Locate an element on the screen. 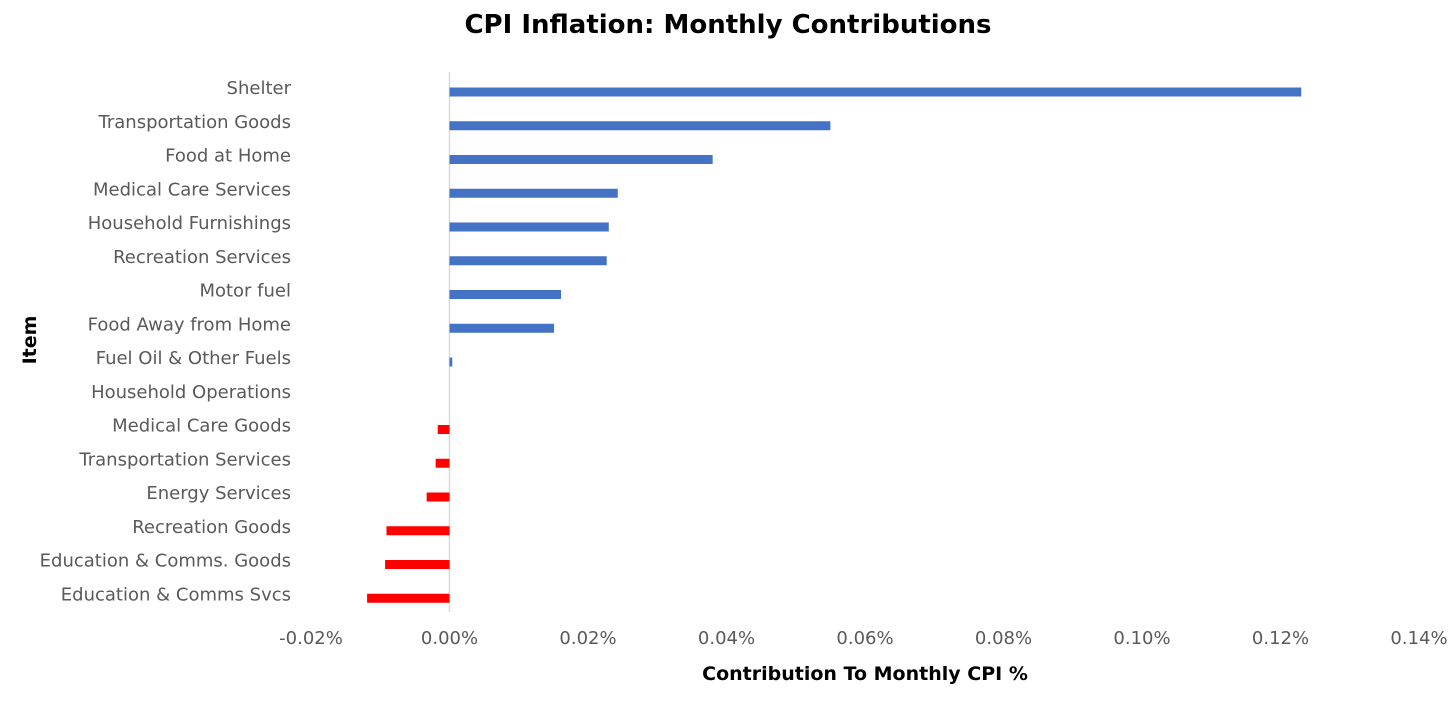  category-label-recreation-goods: Recreation Goods is located at coordinates (211, 527).